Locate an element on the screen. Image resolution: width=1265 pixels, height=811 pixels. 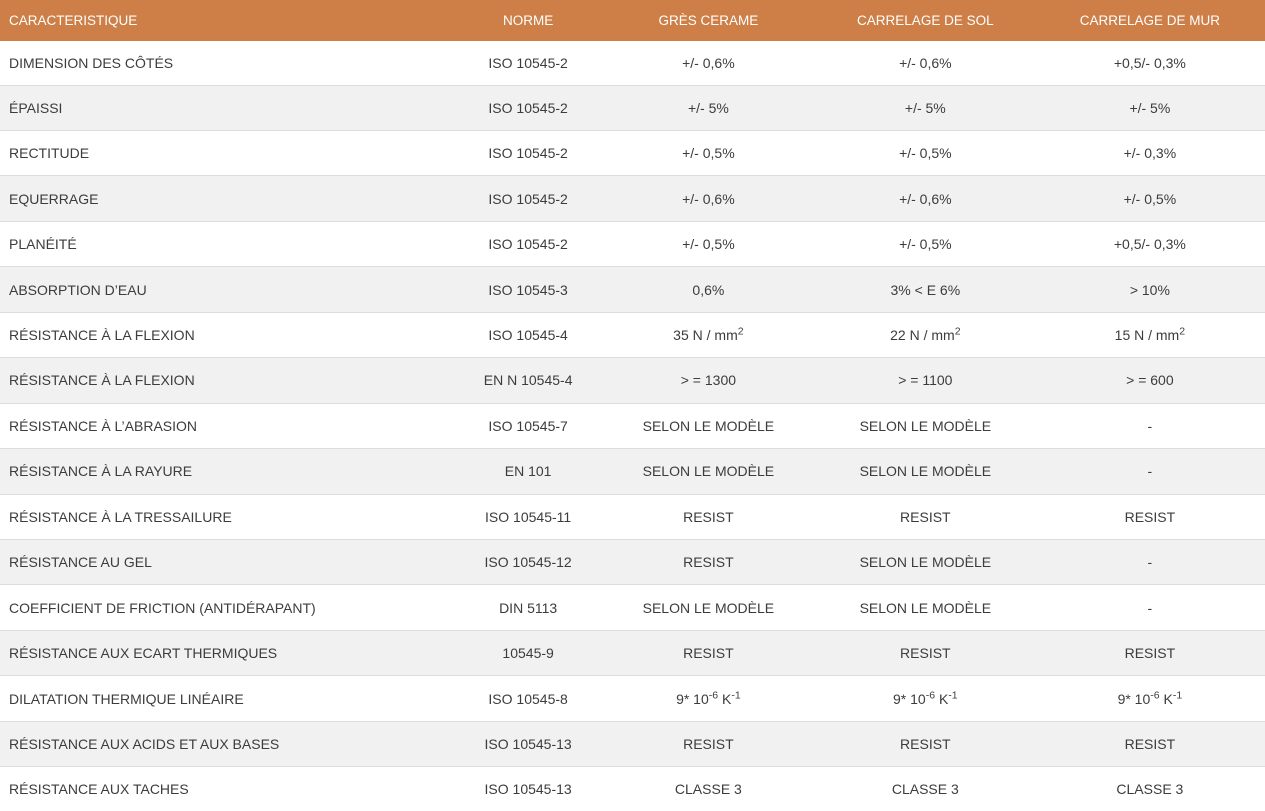
cell-carrelage-de-sol: CLASSE 3 is located at coordinates (925, 789).